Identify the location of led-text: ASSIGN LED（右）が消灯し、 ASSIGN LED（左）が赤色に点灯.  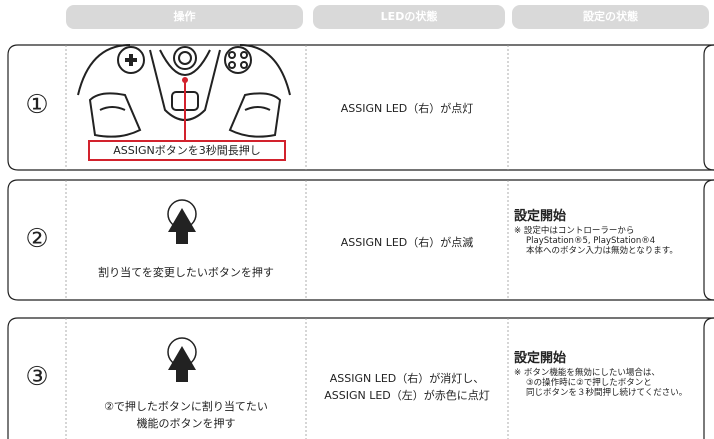
(407, 387).